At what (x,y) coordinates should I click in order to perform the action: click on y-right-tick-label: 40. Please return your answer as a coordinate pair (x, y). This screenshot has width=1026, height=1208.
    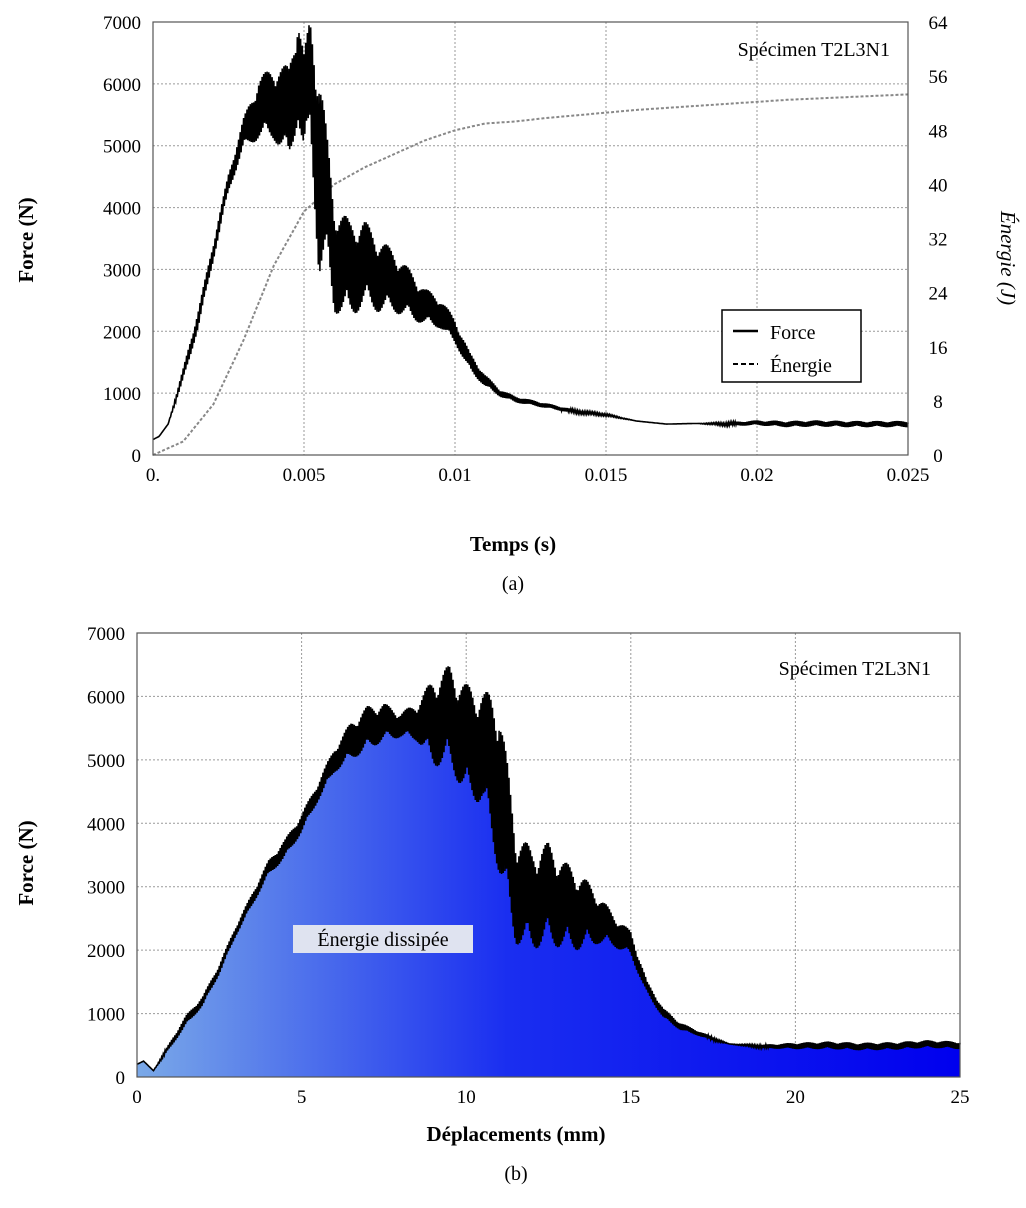
    Looking at the image, I should click on (938, 185).